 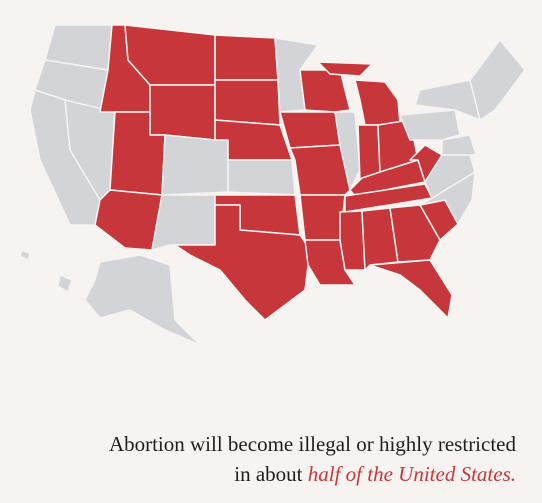 I want to click on caption-line: in about half of the United States., so click(x=375, y=474).